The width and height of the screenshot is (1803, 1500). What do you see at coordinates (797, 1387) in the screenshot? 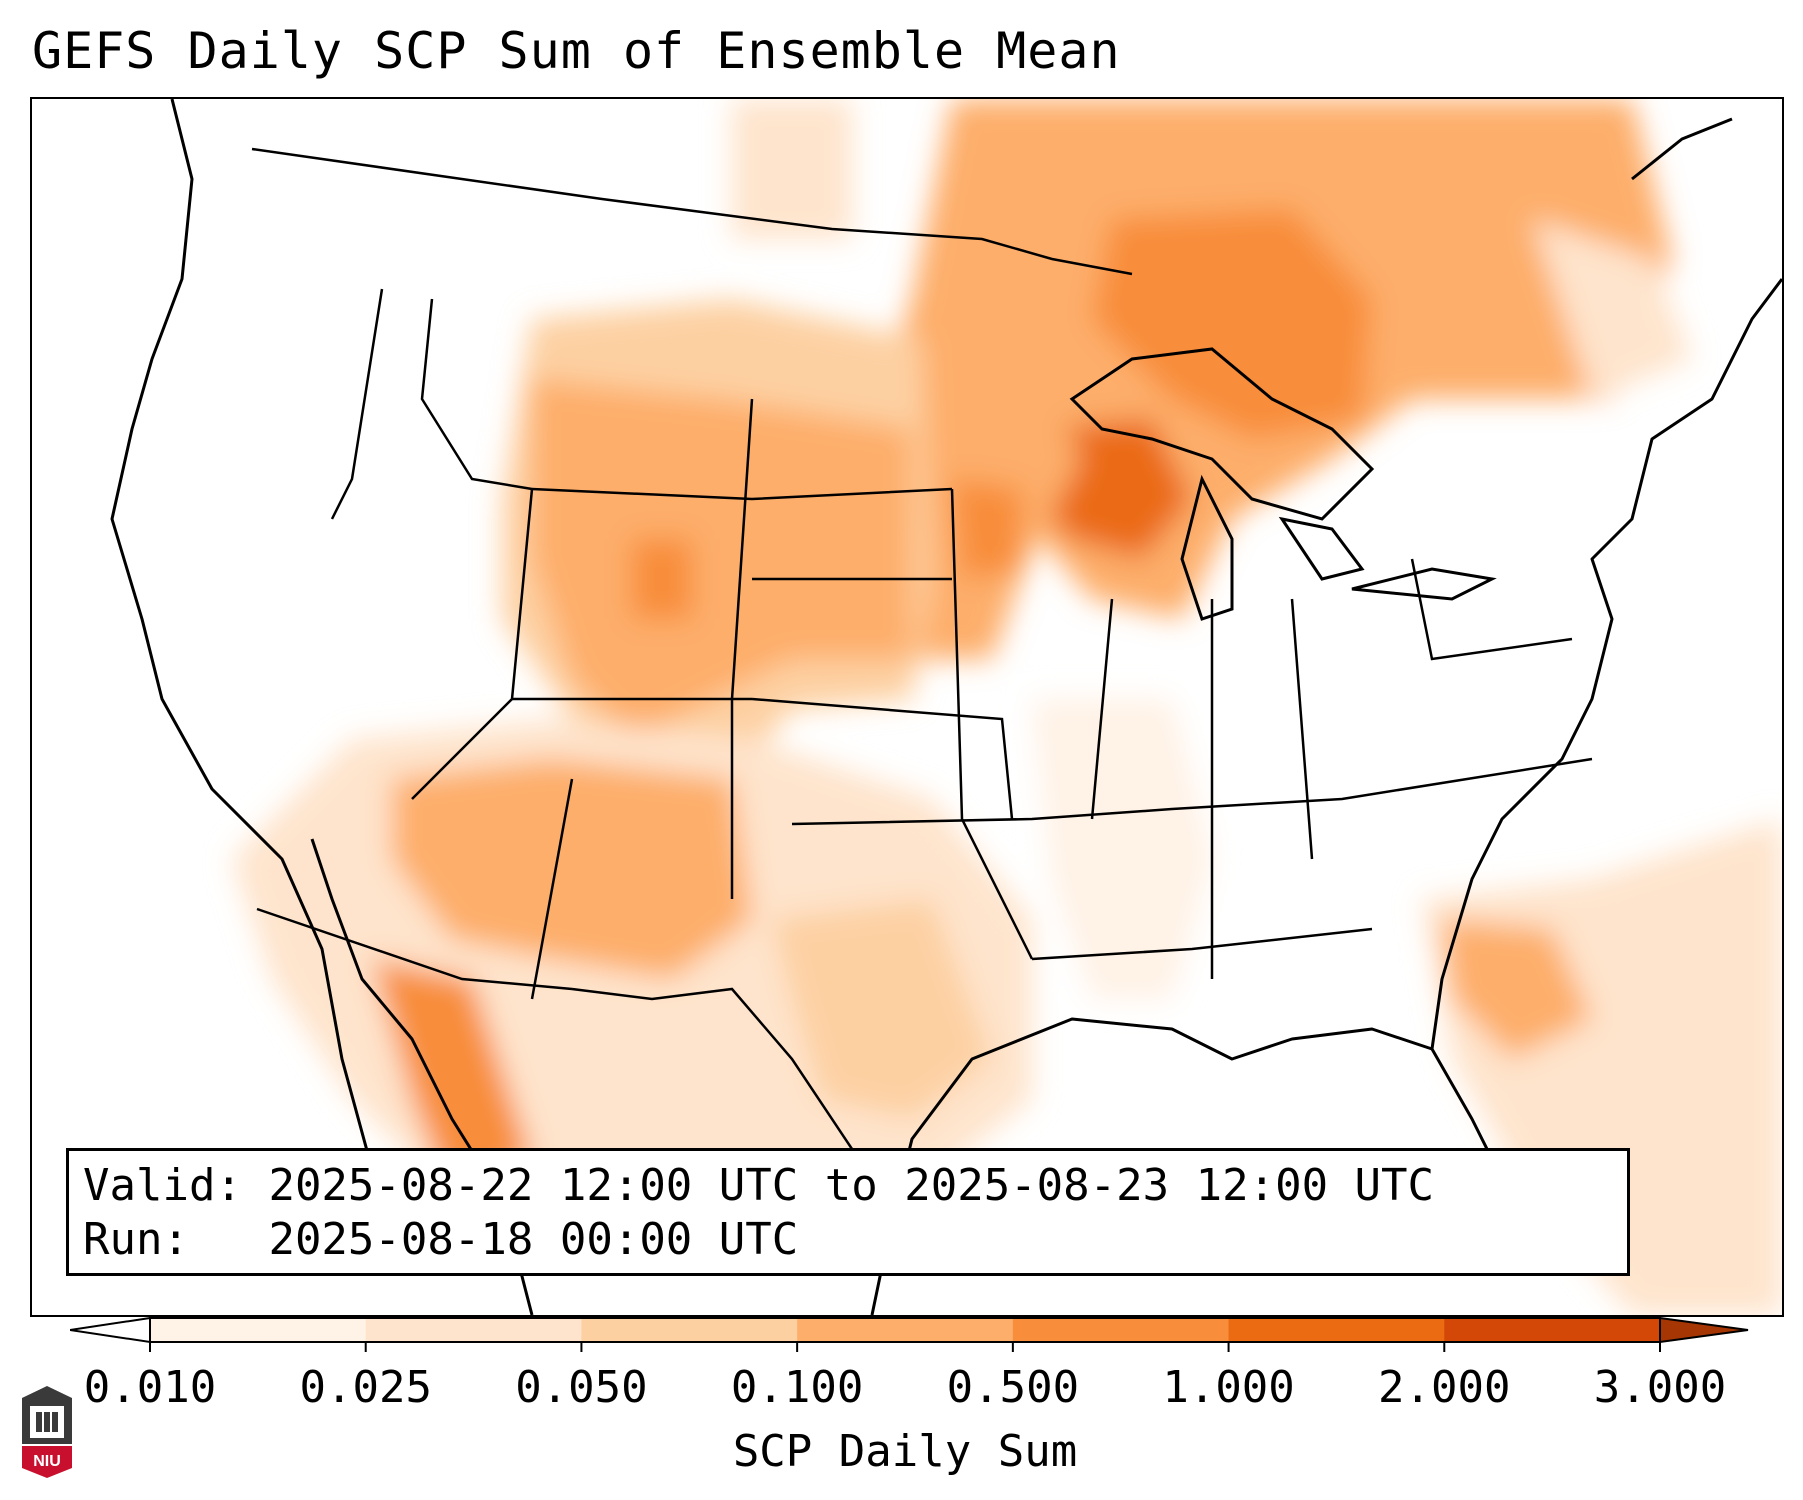
I see `colorbar-tick-label: 0.100` at bounding box center [797, 1387].